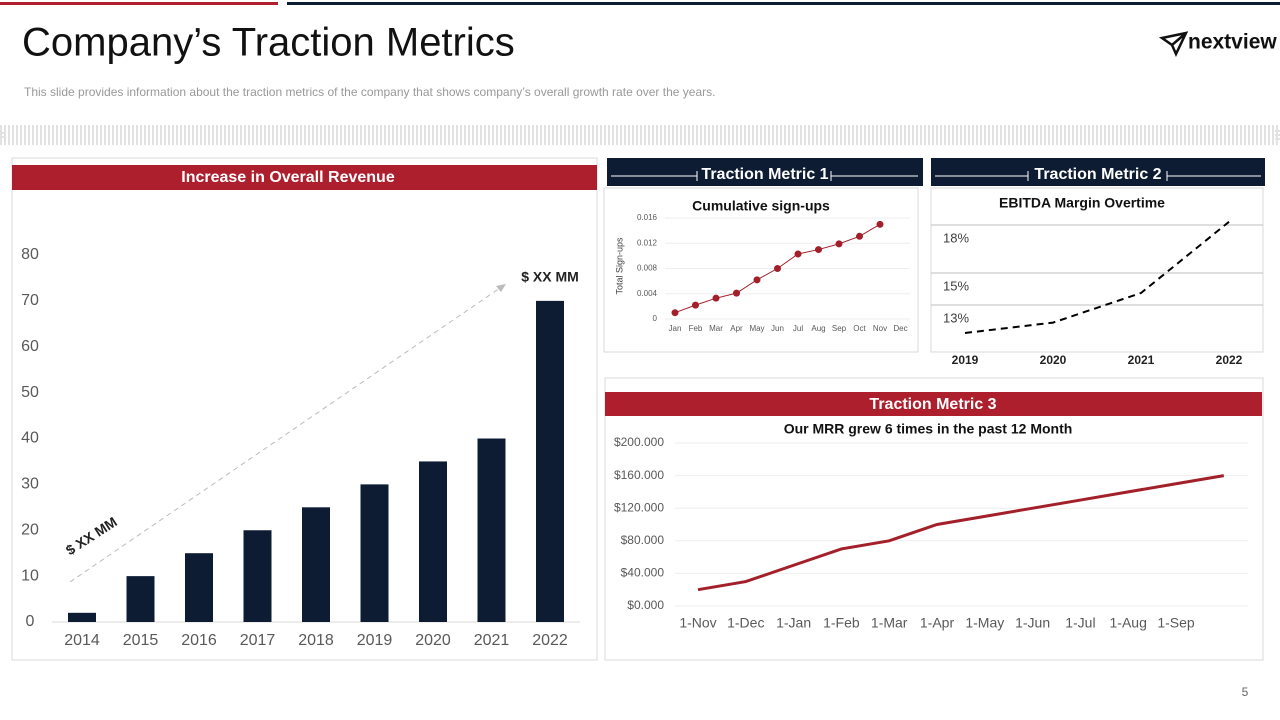 This screenshot has width=1280, height=720. What do you see at coordinates (647, 293) in the screenshot?
I see `y-tick-label: 0.004` at bounding box center [647, 293].